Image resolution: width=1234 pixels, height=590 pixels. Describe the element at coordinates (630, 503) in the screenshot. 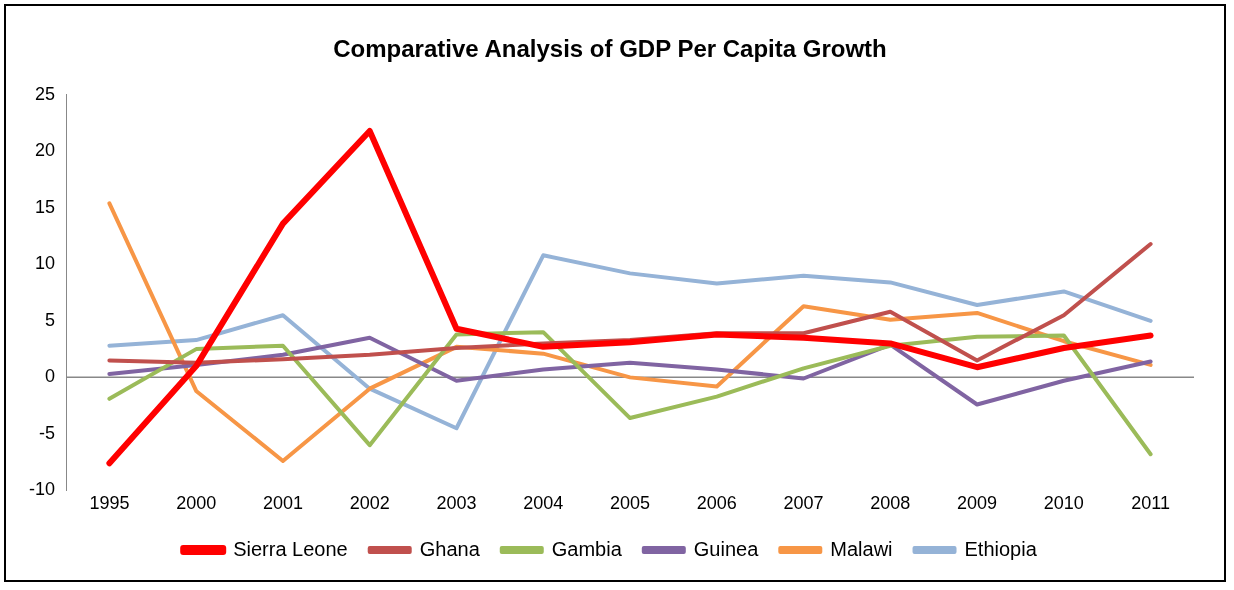

I see `x-tick-label: 2005` at that location.